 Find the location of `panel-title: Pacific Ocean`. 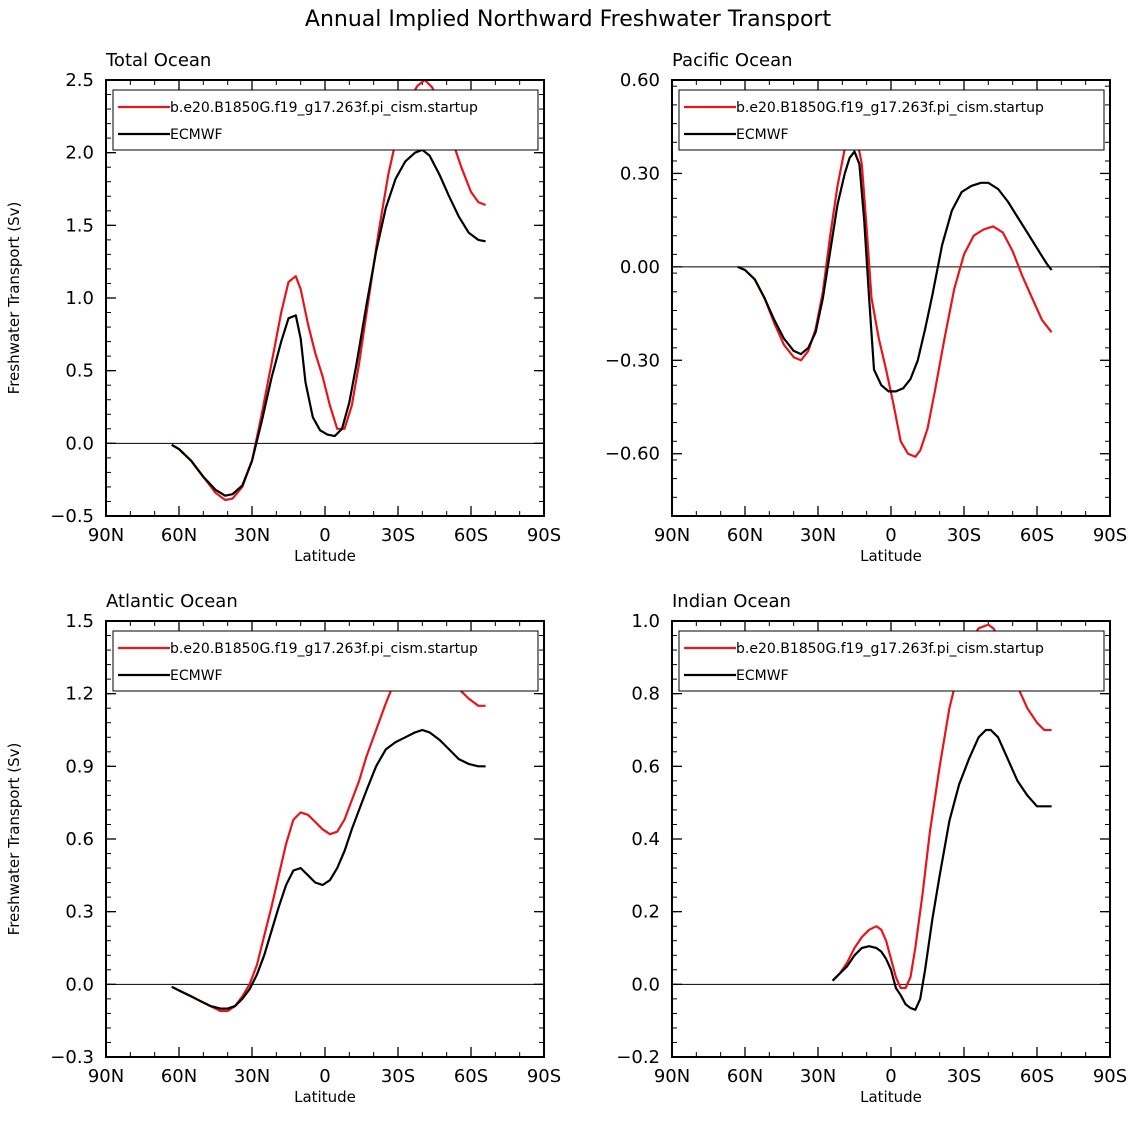

panel-title: Pacific Ocean is located at coordinates (732, 60).